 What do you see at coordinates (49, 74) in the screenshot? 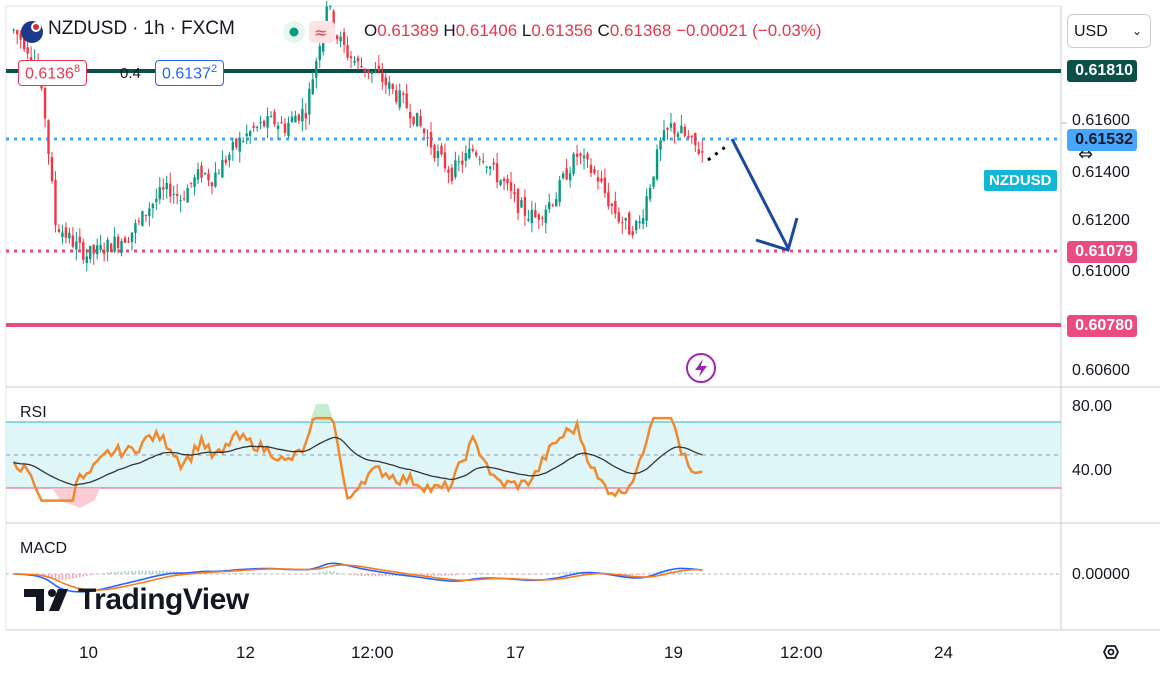
I see `sell-price: 0.6136` at bounding box center [49, 74].